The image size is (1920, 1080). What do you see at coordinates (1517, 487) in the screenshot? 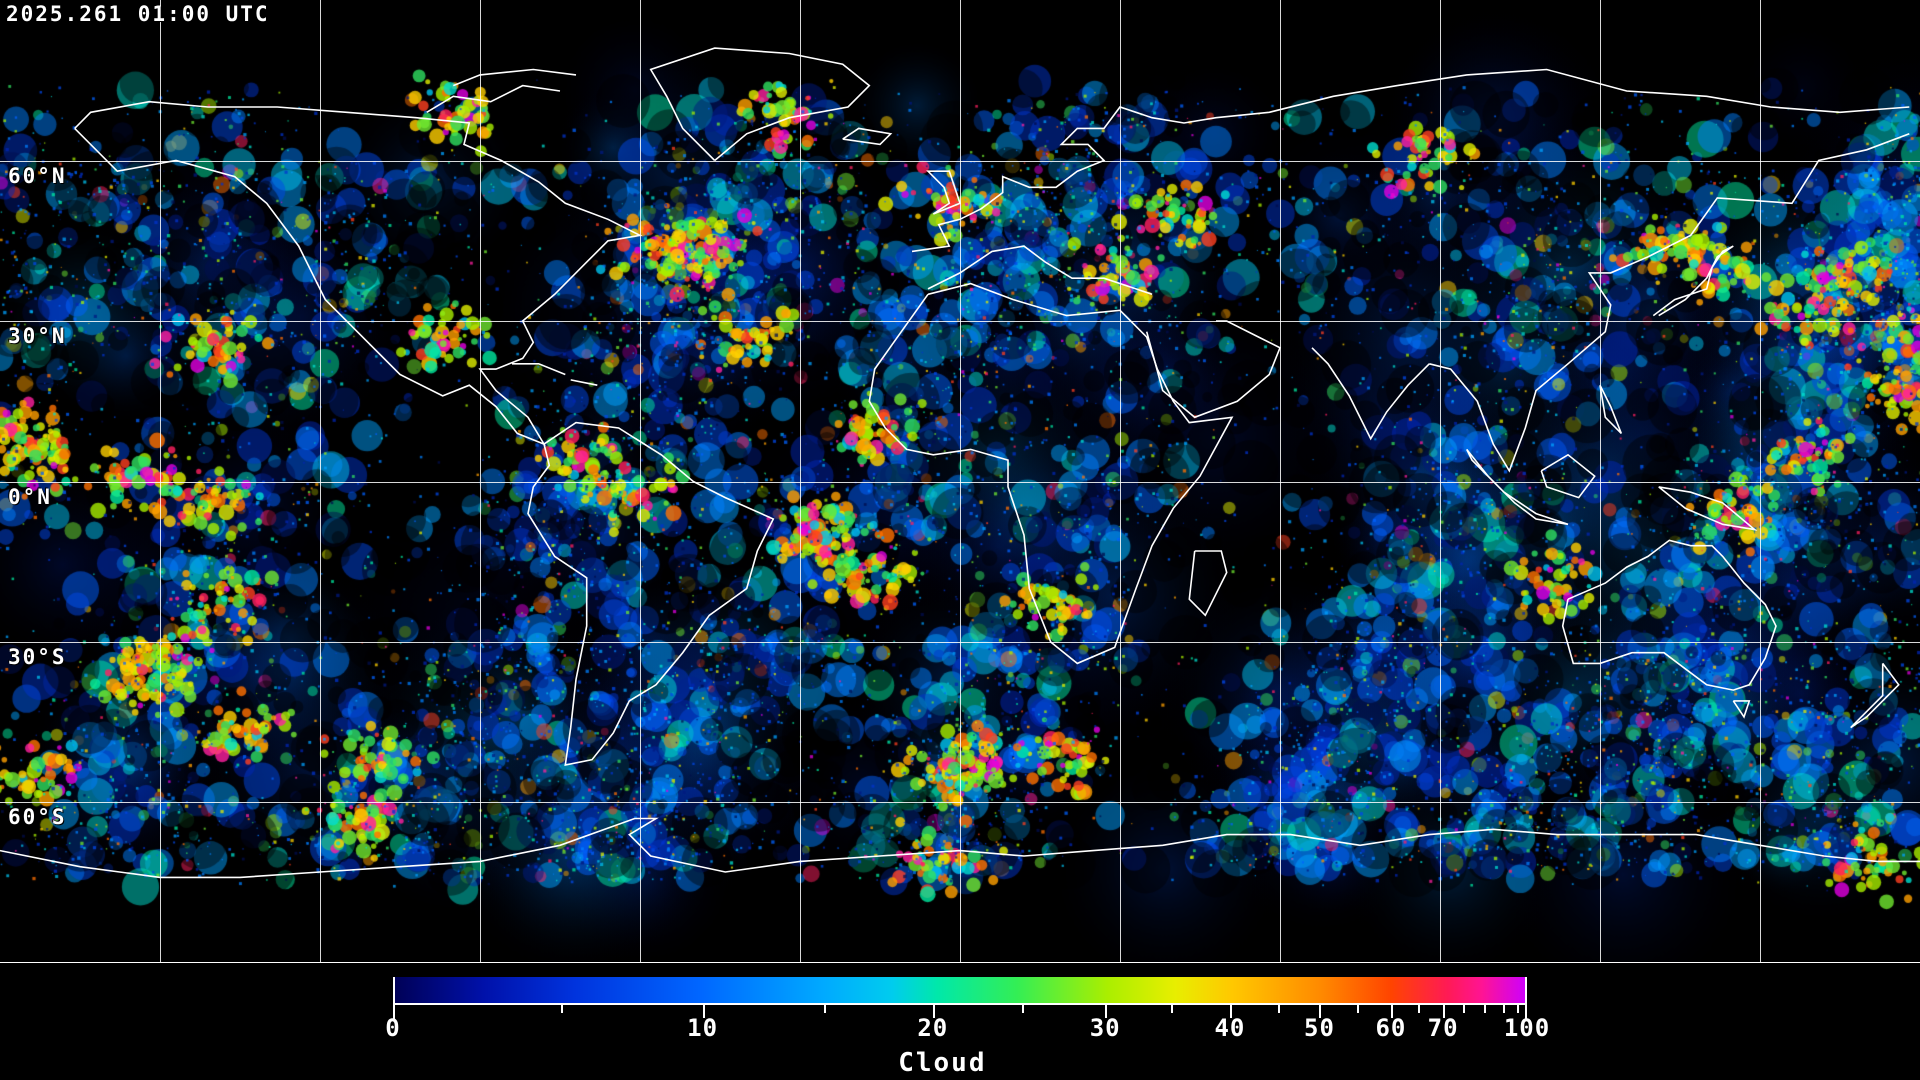
I see `coastline-sumatra_java` at bounding box center [1517, 487].